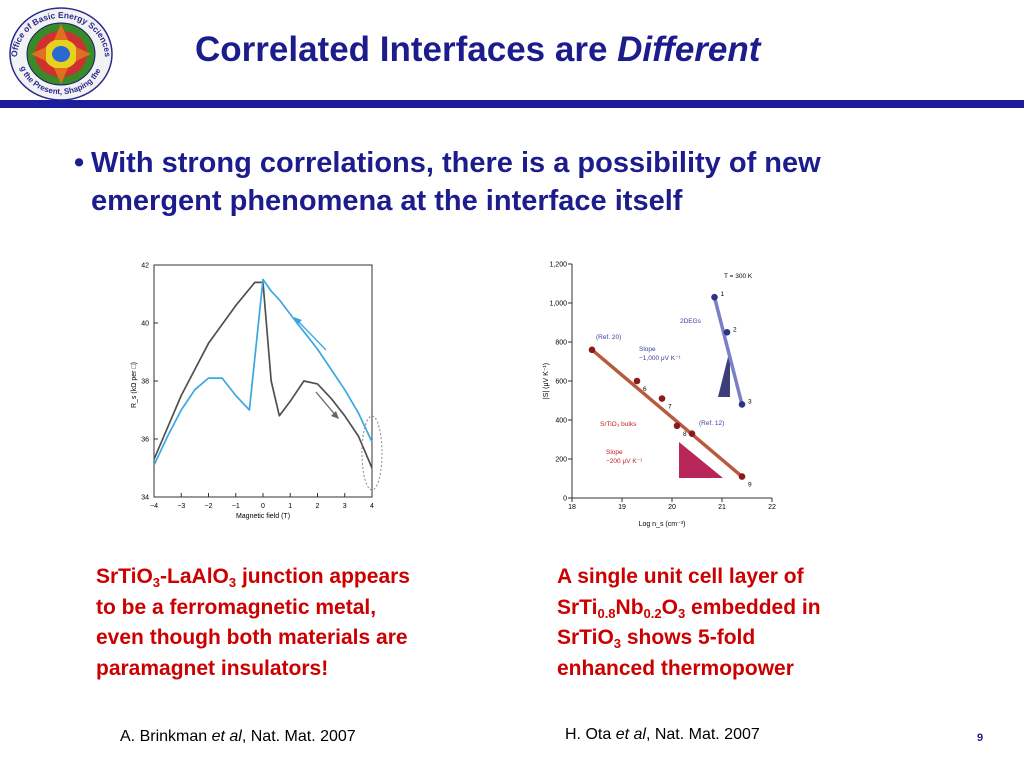 This screenshot has height=768, width=1024. What do you see at coordinates (723, 294) in the screenshot?
I see `point-label: 1` at bounding box center [723, 294].